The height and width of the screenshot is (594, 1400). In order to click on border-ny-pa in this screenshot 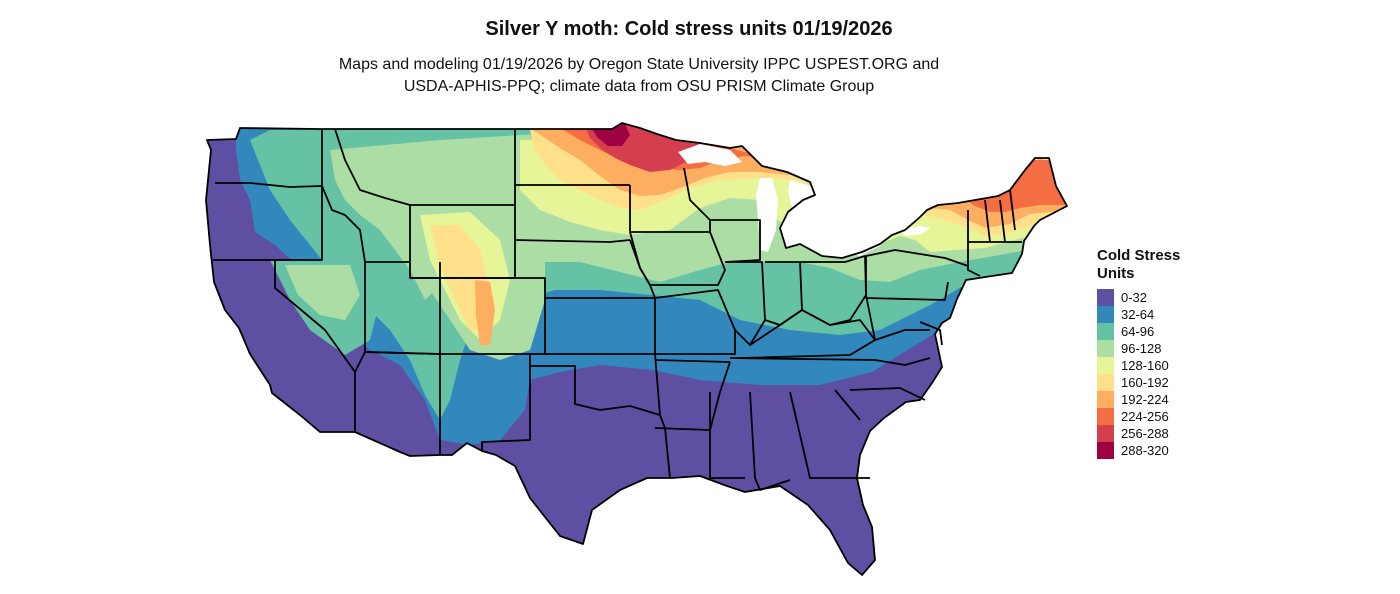, I will do `click(917, 258)`.